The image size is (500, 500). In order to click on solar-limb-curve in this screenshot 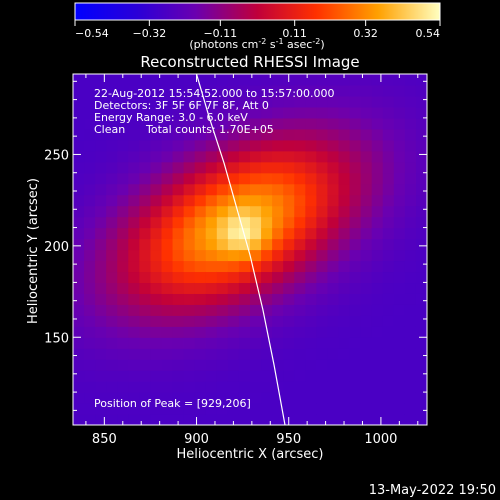, I will do `click(240, 249)`.